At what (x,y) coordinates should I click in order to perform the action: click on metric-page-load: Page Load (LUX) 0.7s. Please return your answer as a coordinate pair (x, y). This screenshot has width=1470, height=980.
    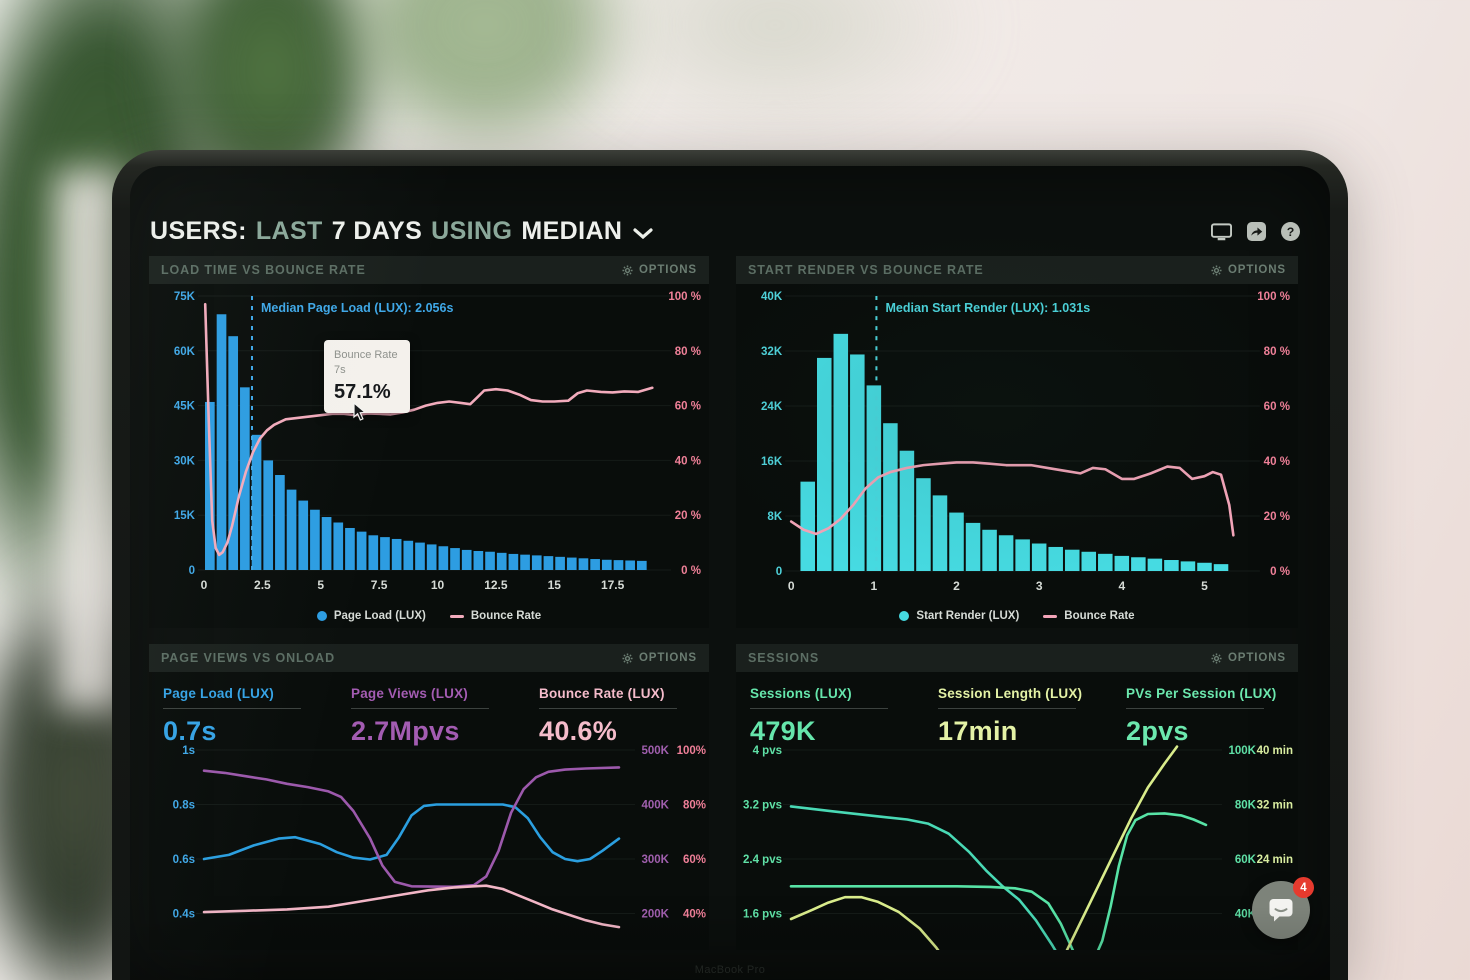
    Looking at the image, I should click on (243, 716).